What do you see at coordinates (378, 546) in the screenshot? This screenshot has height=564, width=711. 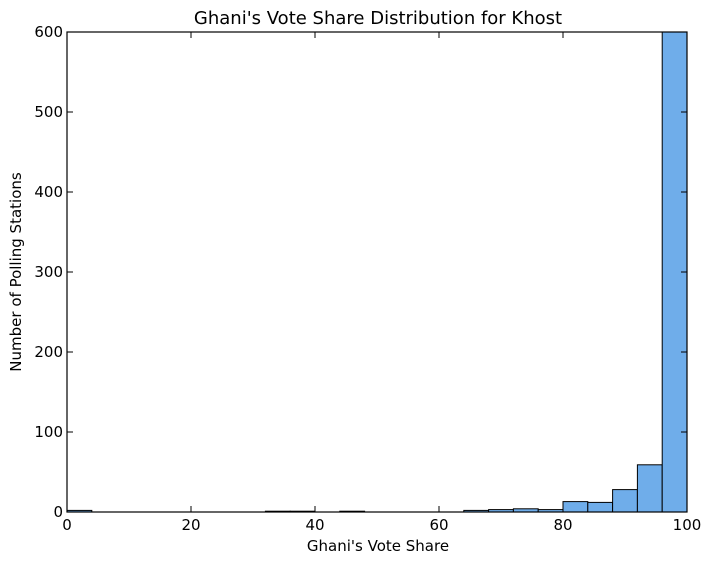 I see `x-axis-label: Ghani's Vote Share` at bounding box center [378, 546].